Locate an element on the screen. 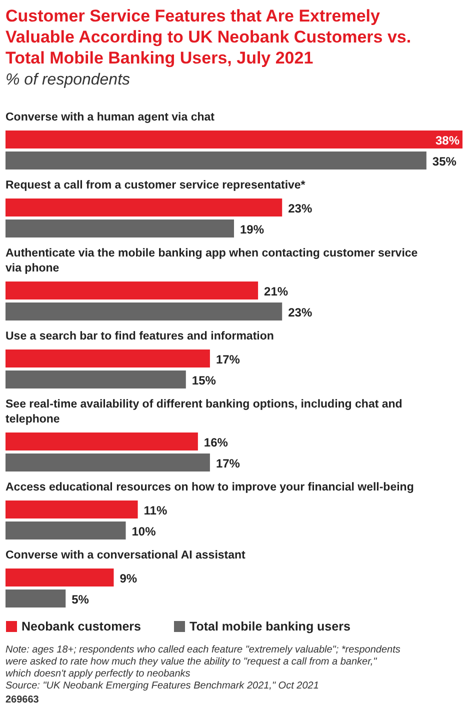 The width and height of the screenshot is (470, 726). text: 269663 is located at coordinates (23, 700).